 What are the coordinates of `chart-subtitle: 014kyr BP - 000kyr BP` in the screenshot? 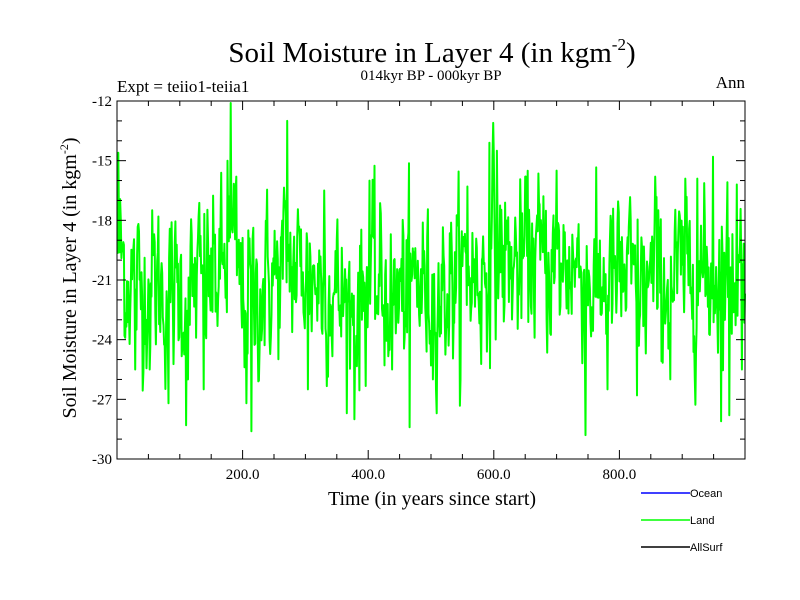 It's located at (430, 76).